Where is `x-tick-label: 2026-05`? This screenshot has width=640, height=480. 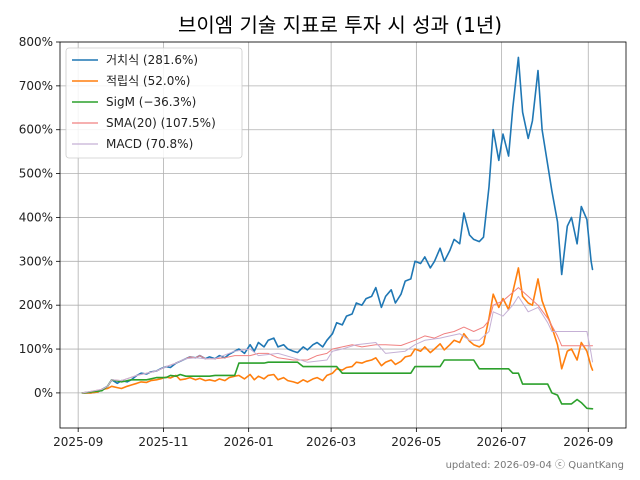
x-tick-label: 2026-05 is located at coordinates (416, 442).